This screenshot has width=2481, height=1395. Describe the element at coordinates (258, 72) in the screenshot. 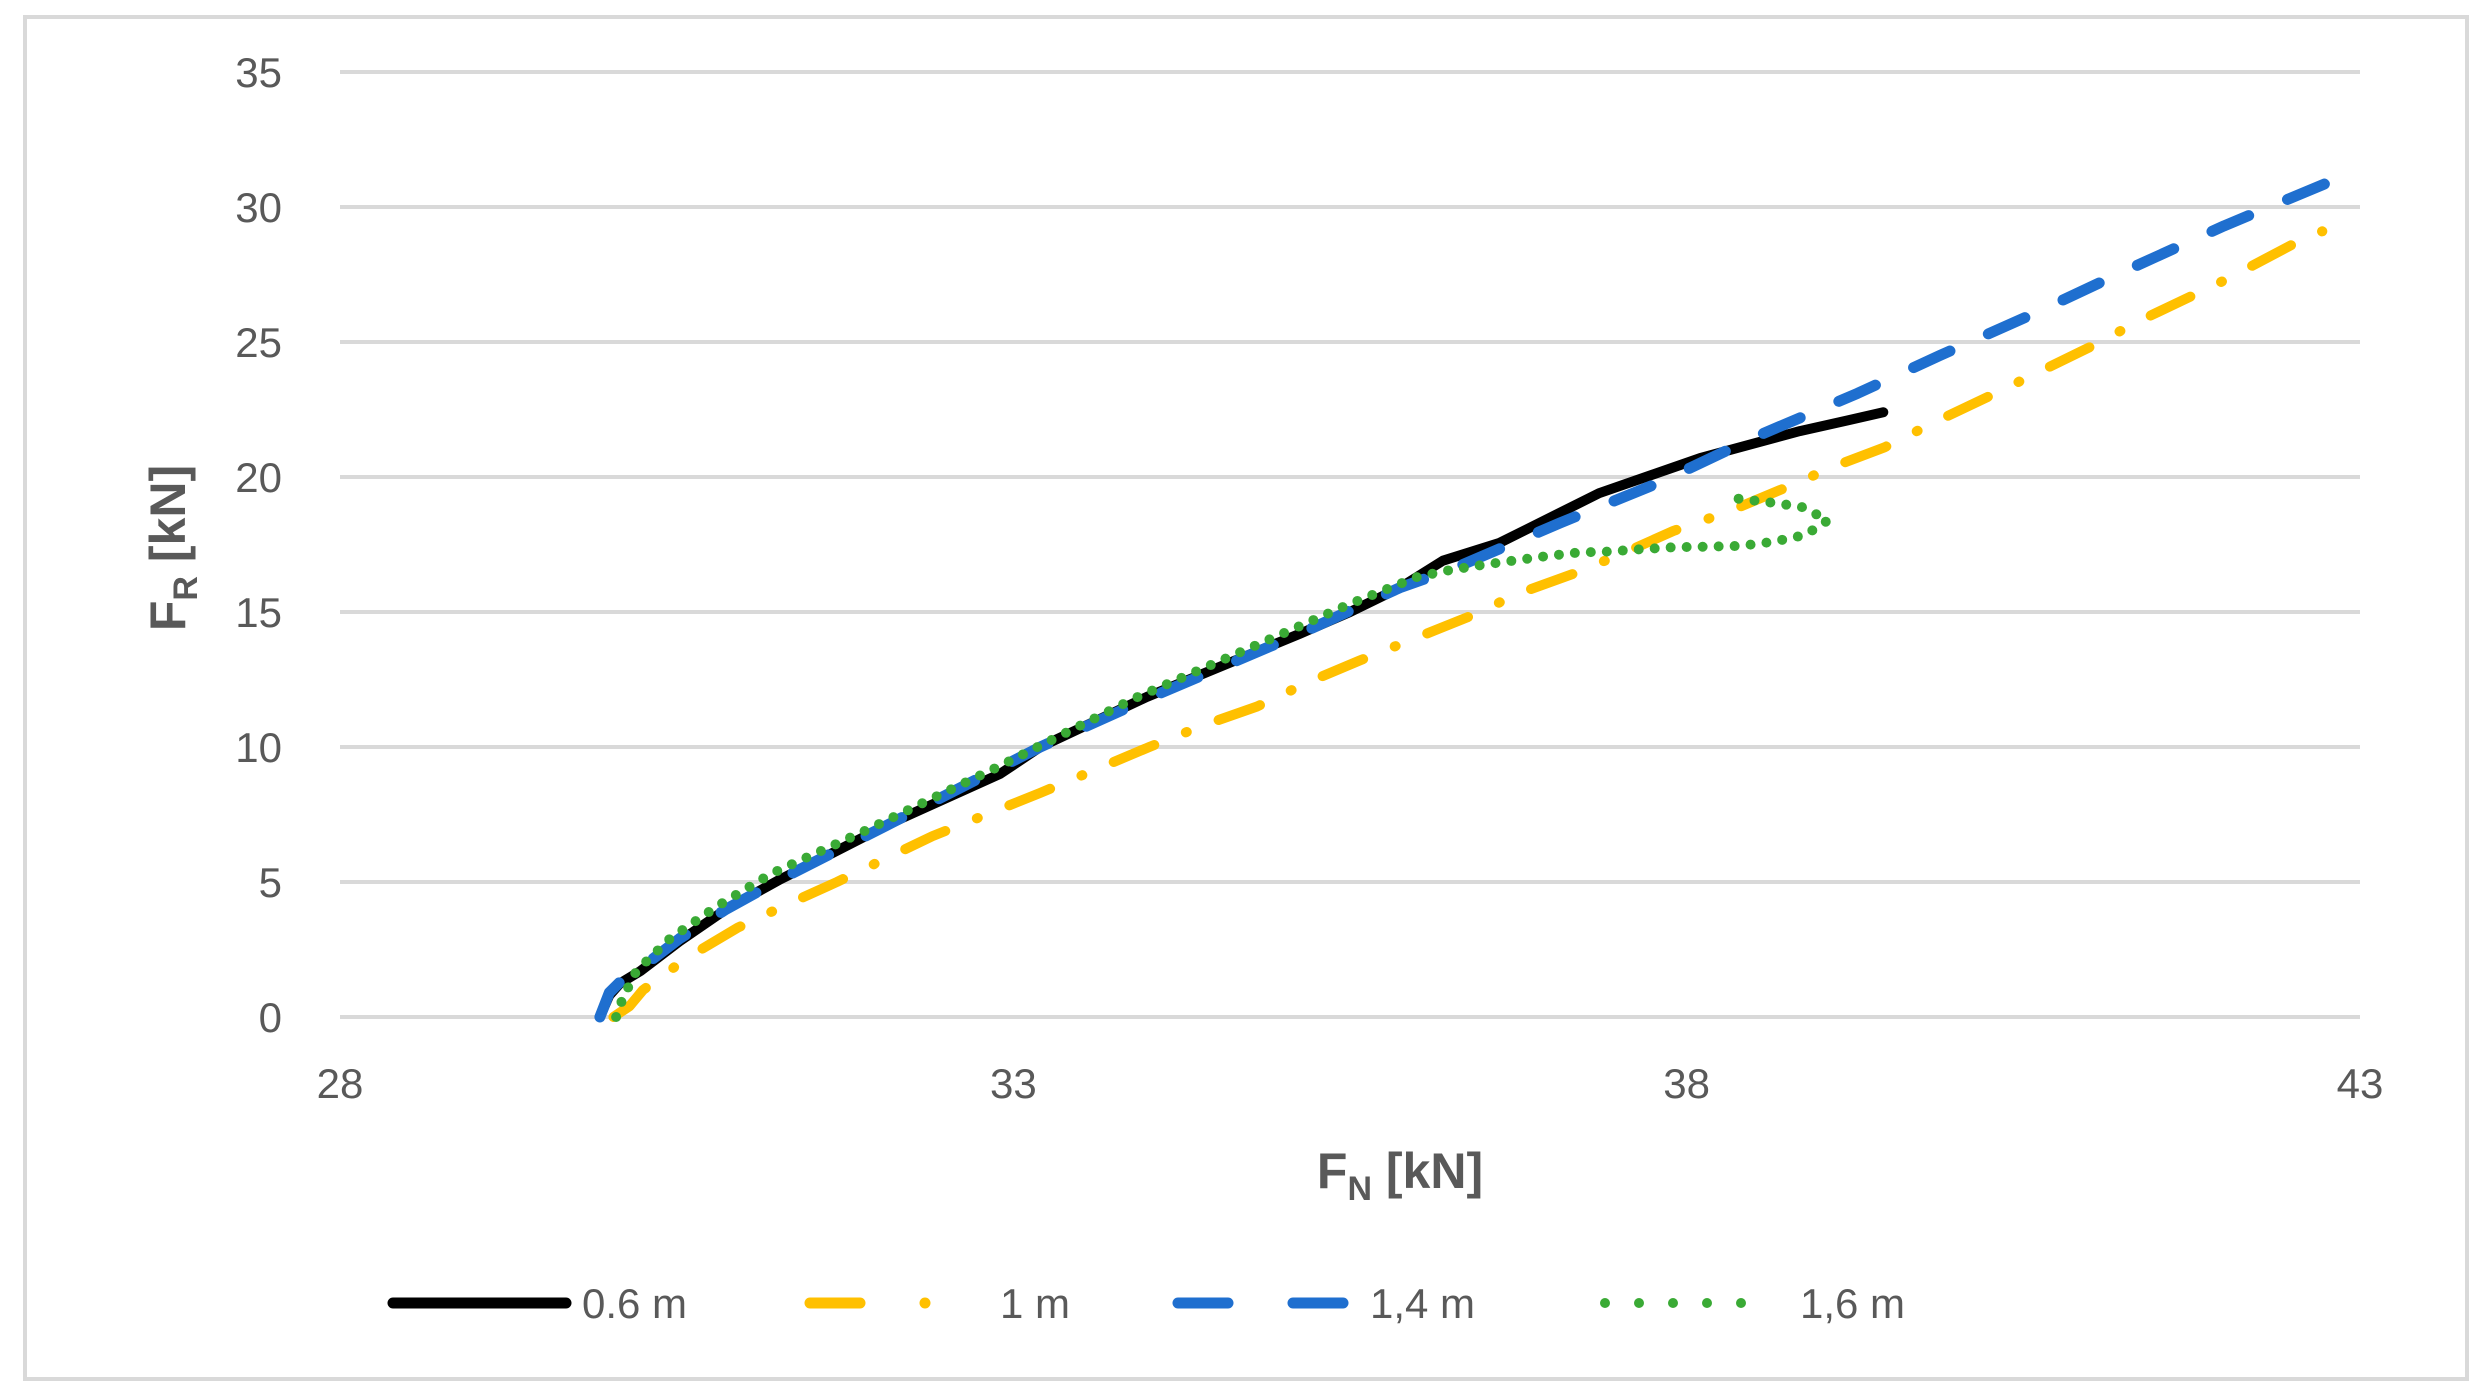

I see `y-tick-label: 35` at that location.